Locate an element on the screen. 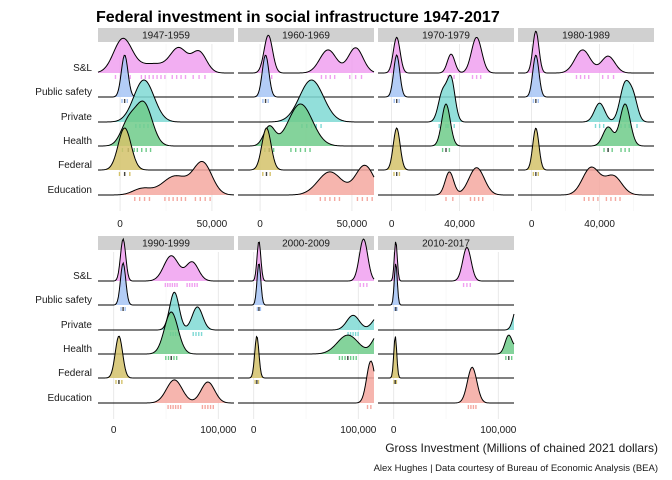 Image resolution: width=672 pixels, height=480 pixels. panel-2010-2017: 2010-2017 0 100,000 is located at coordinates (447, 336).